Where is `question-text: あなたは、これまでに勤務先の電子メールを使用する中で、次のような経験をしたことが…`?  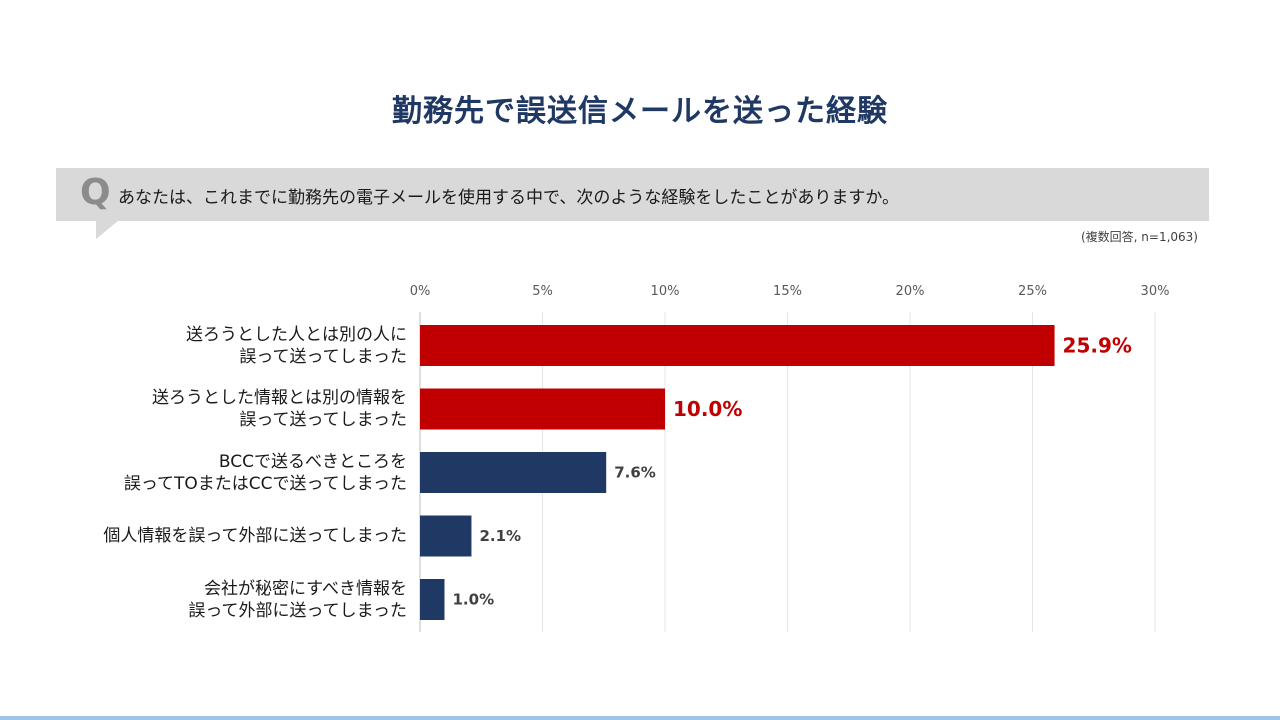 question-text: あなたは、これまでに勤務先の電子メールを使用する中で、次のような経験をしたことが… is located at coordinates (508, 198).